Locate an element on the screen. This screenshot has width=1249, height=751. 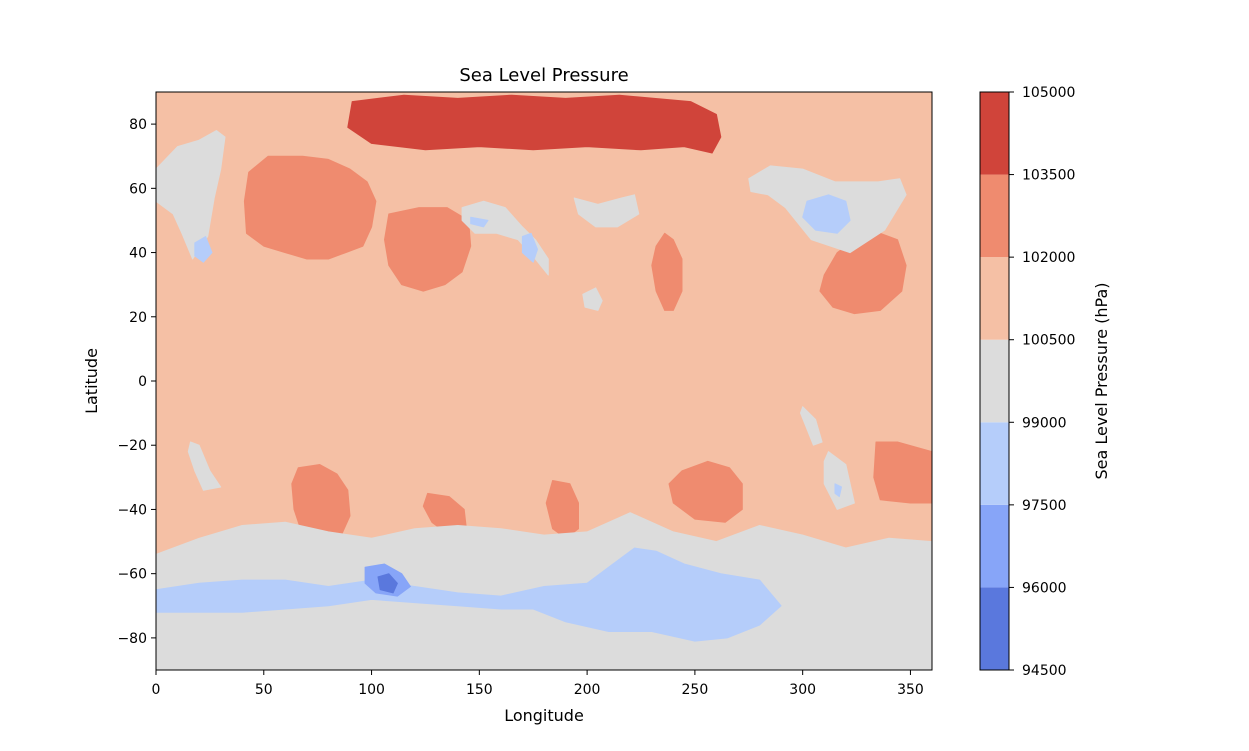
x-tick-label: 150 is located at coordinates (479, 690).